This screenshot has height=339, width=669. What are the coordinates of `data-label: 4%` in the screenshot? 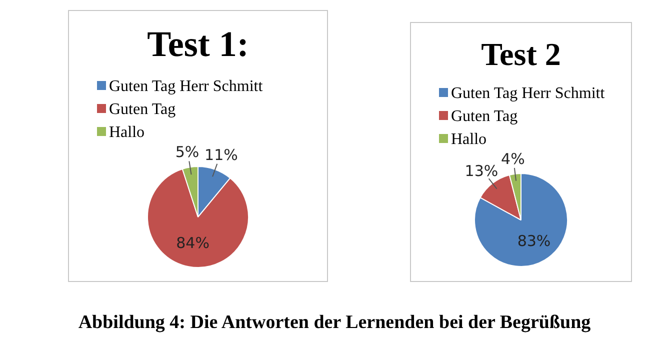 It's located at (513, 159).